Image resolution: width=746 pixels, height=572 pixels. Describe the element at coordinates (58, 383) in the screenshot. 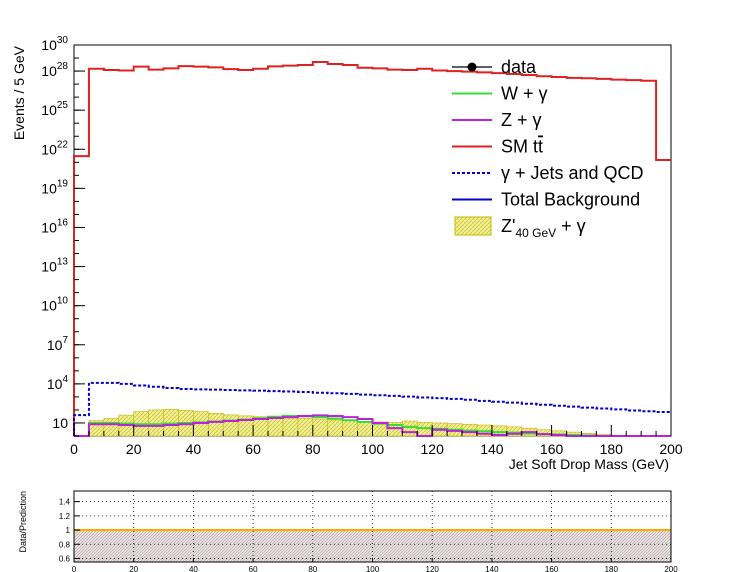

I see `y-tick-label: 10⁴` at that location.